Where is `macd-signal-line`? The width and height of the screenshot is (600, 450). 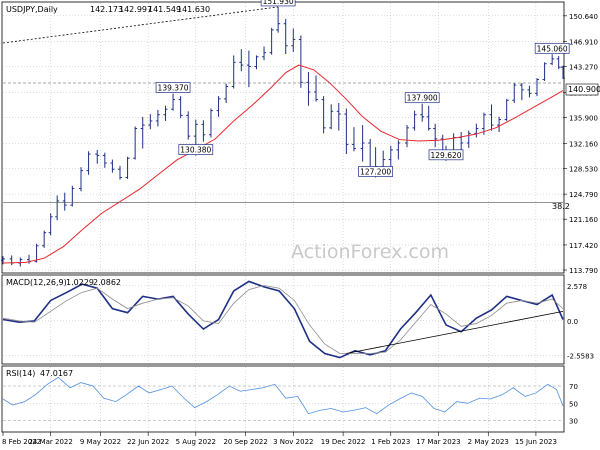 macd-signal-line is located at coordinates (283, 319).